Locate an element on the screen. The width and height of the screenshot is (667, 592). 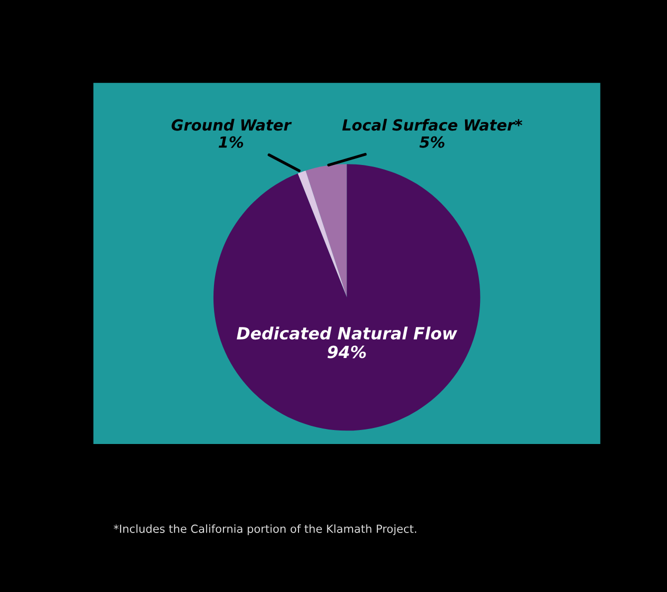
data-label: 5% is located at coordinates (432, 142).